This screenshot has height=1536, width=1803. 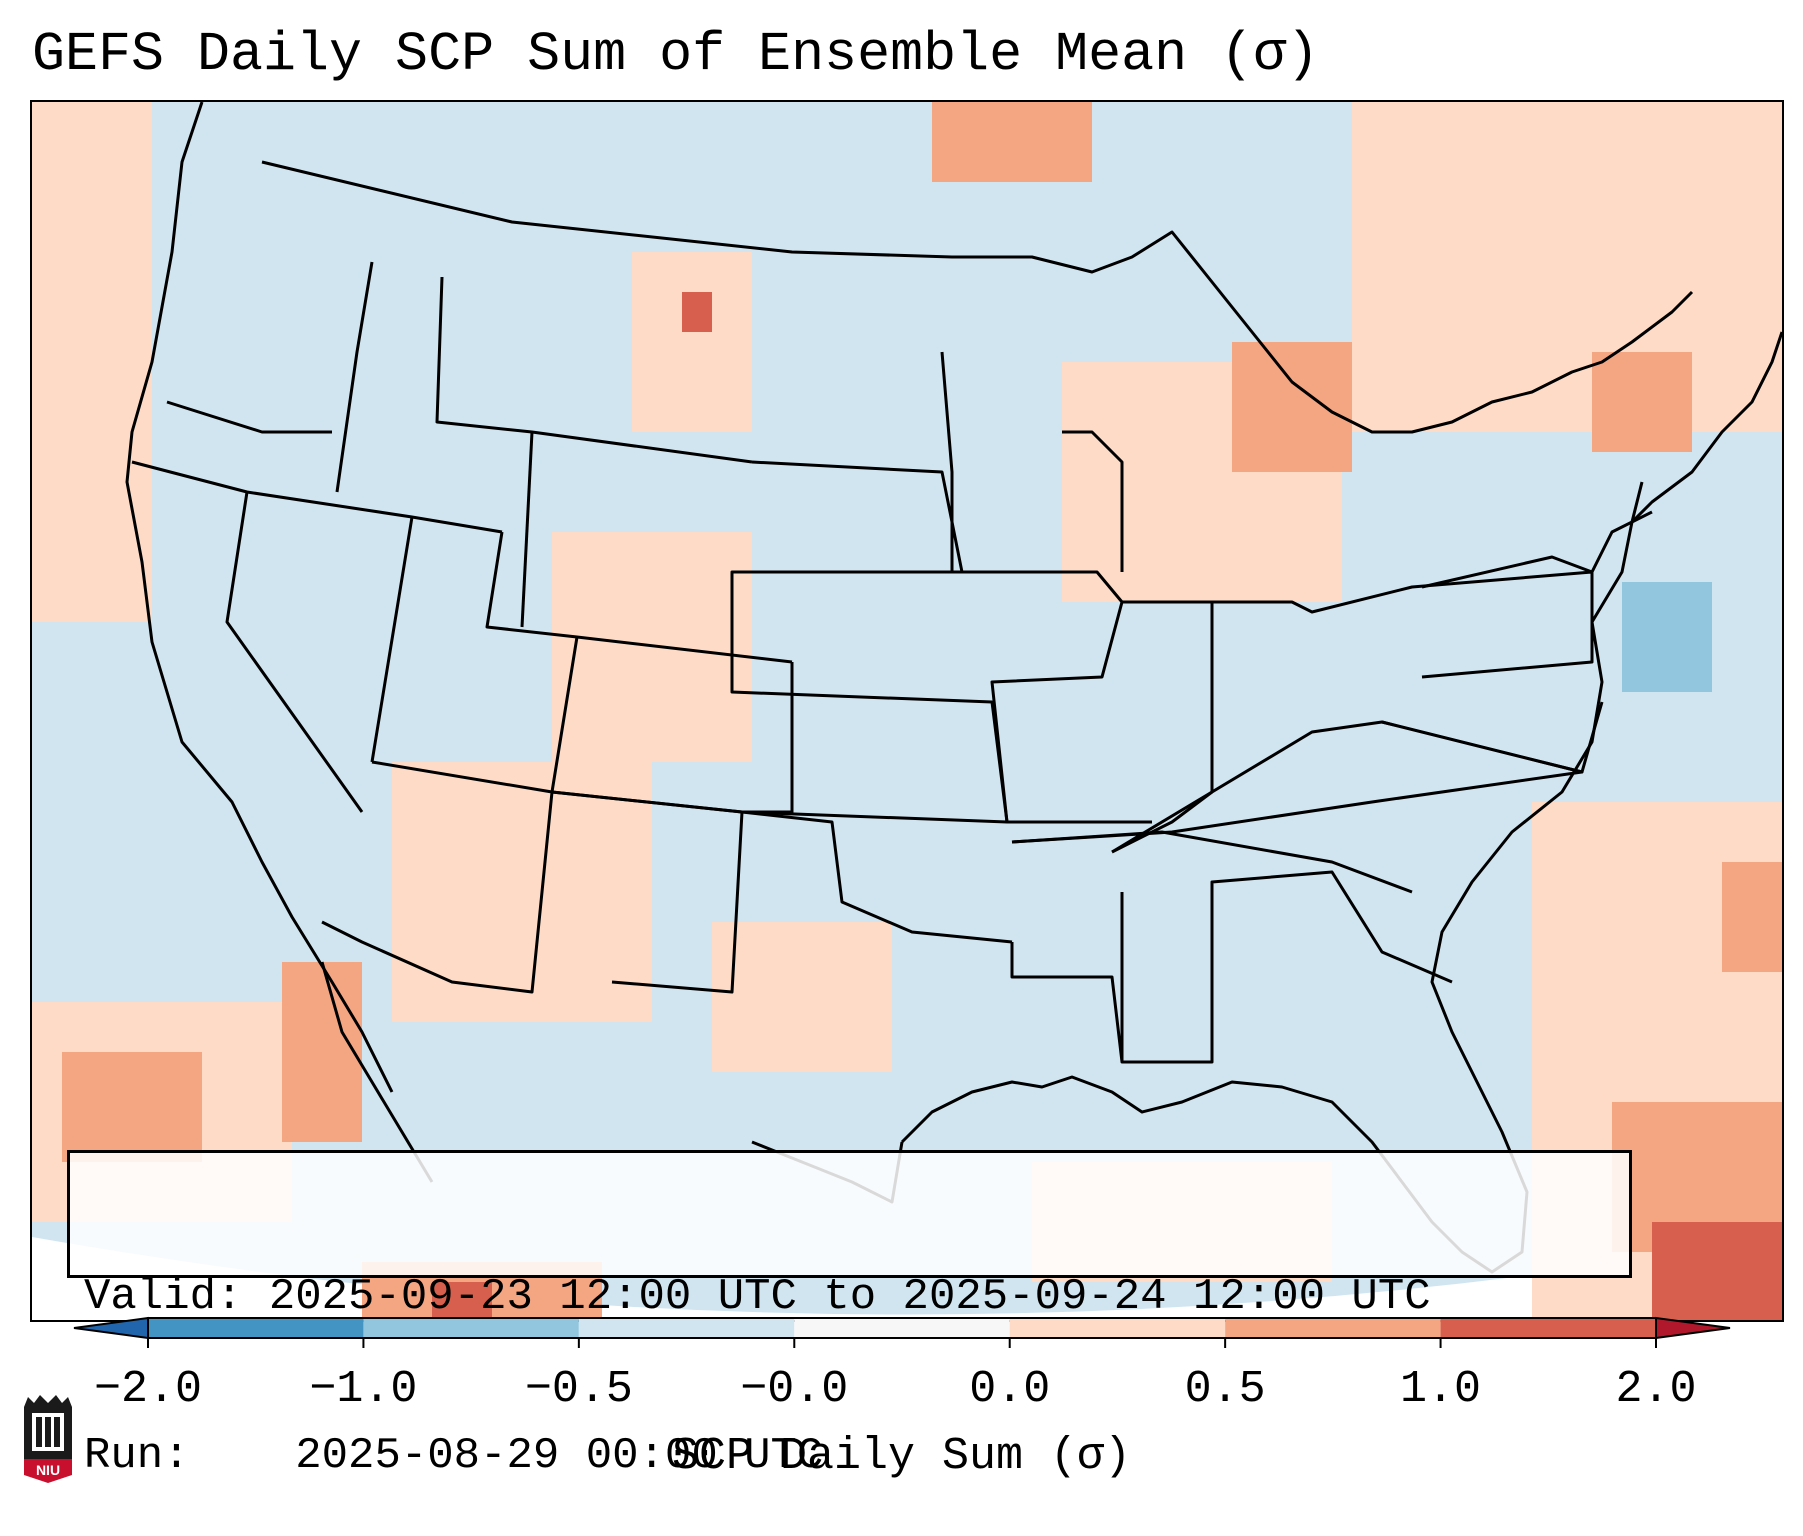 I want to click on valid-label: Valid:, so click(x=163, y=1297).